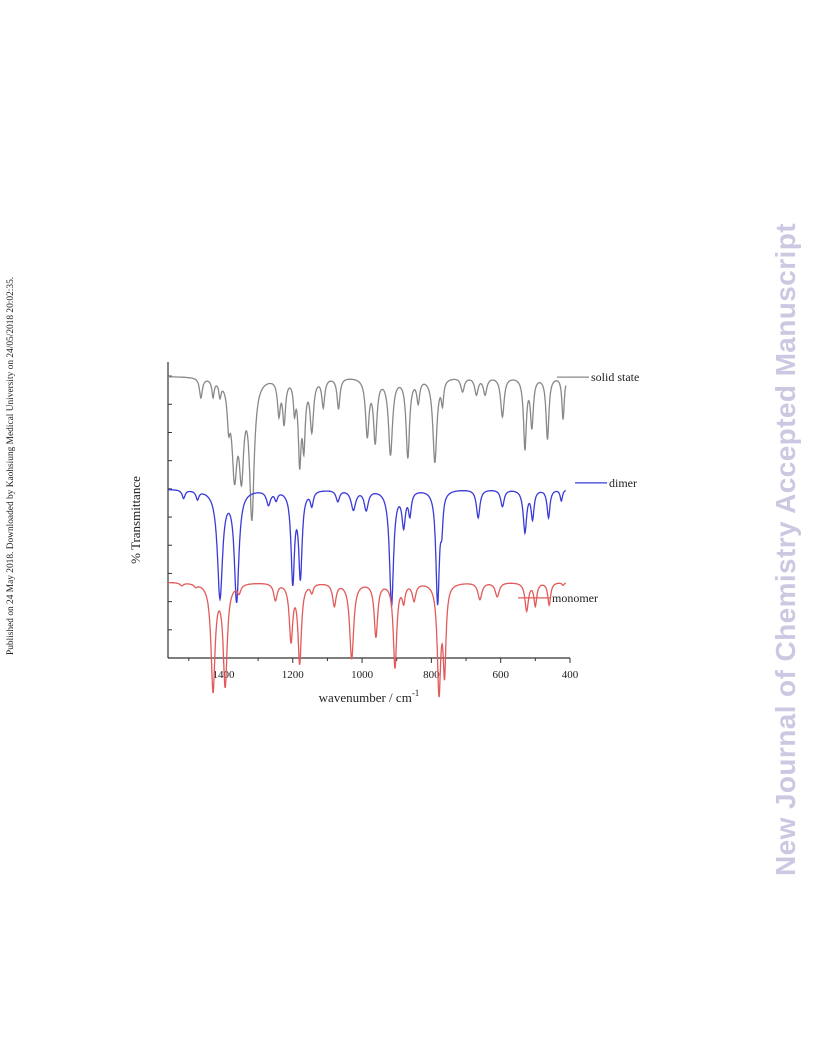 The width and height of the screenshot is (816, 1056). What do you see at coordinates (362, 675) in the screenshot?
I see `x-tick-label: 1000` at bounding box center [362, 675].